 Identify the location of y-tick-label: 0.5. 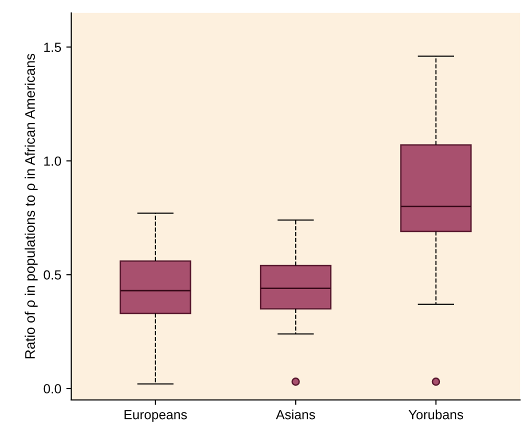
(53, 275).